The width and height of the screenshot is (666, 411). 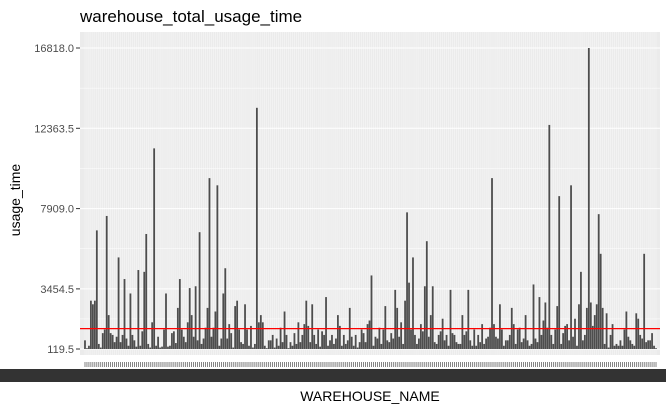 I want to click on y-tick-label: 3454.5, so click(x=57, y=290).